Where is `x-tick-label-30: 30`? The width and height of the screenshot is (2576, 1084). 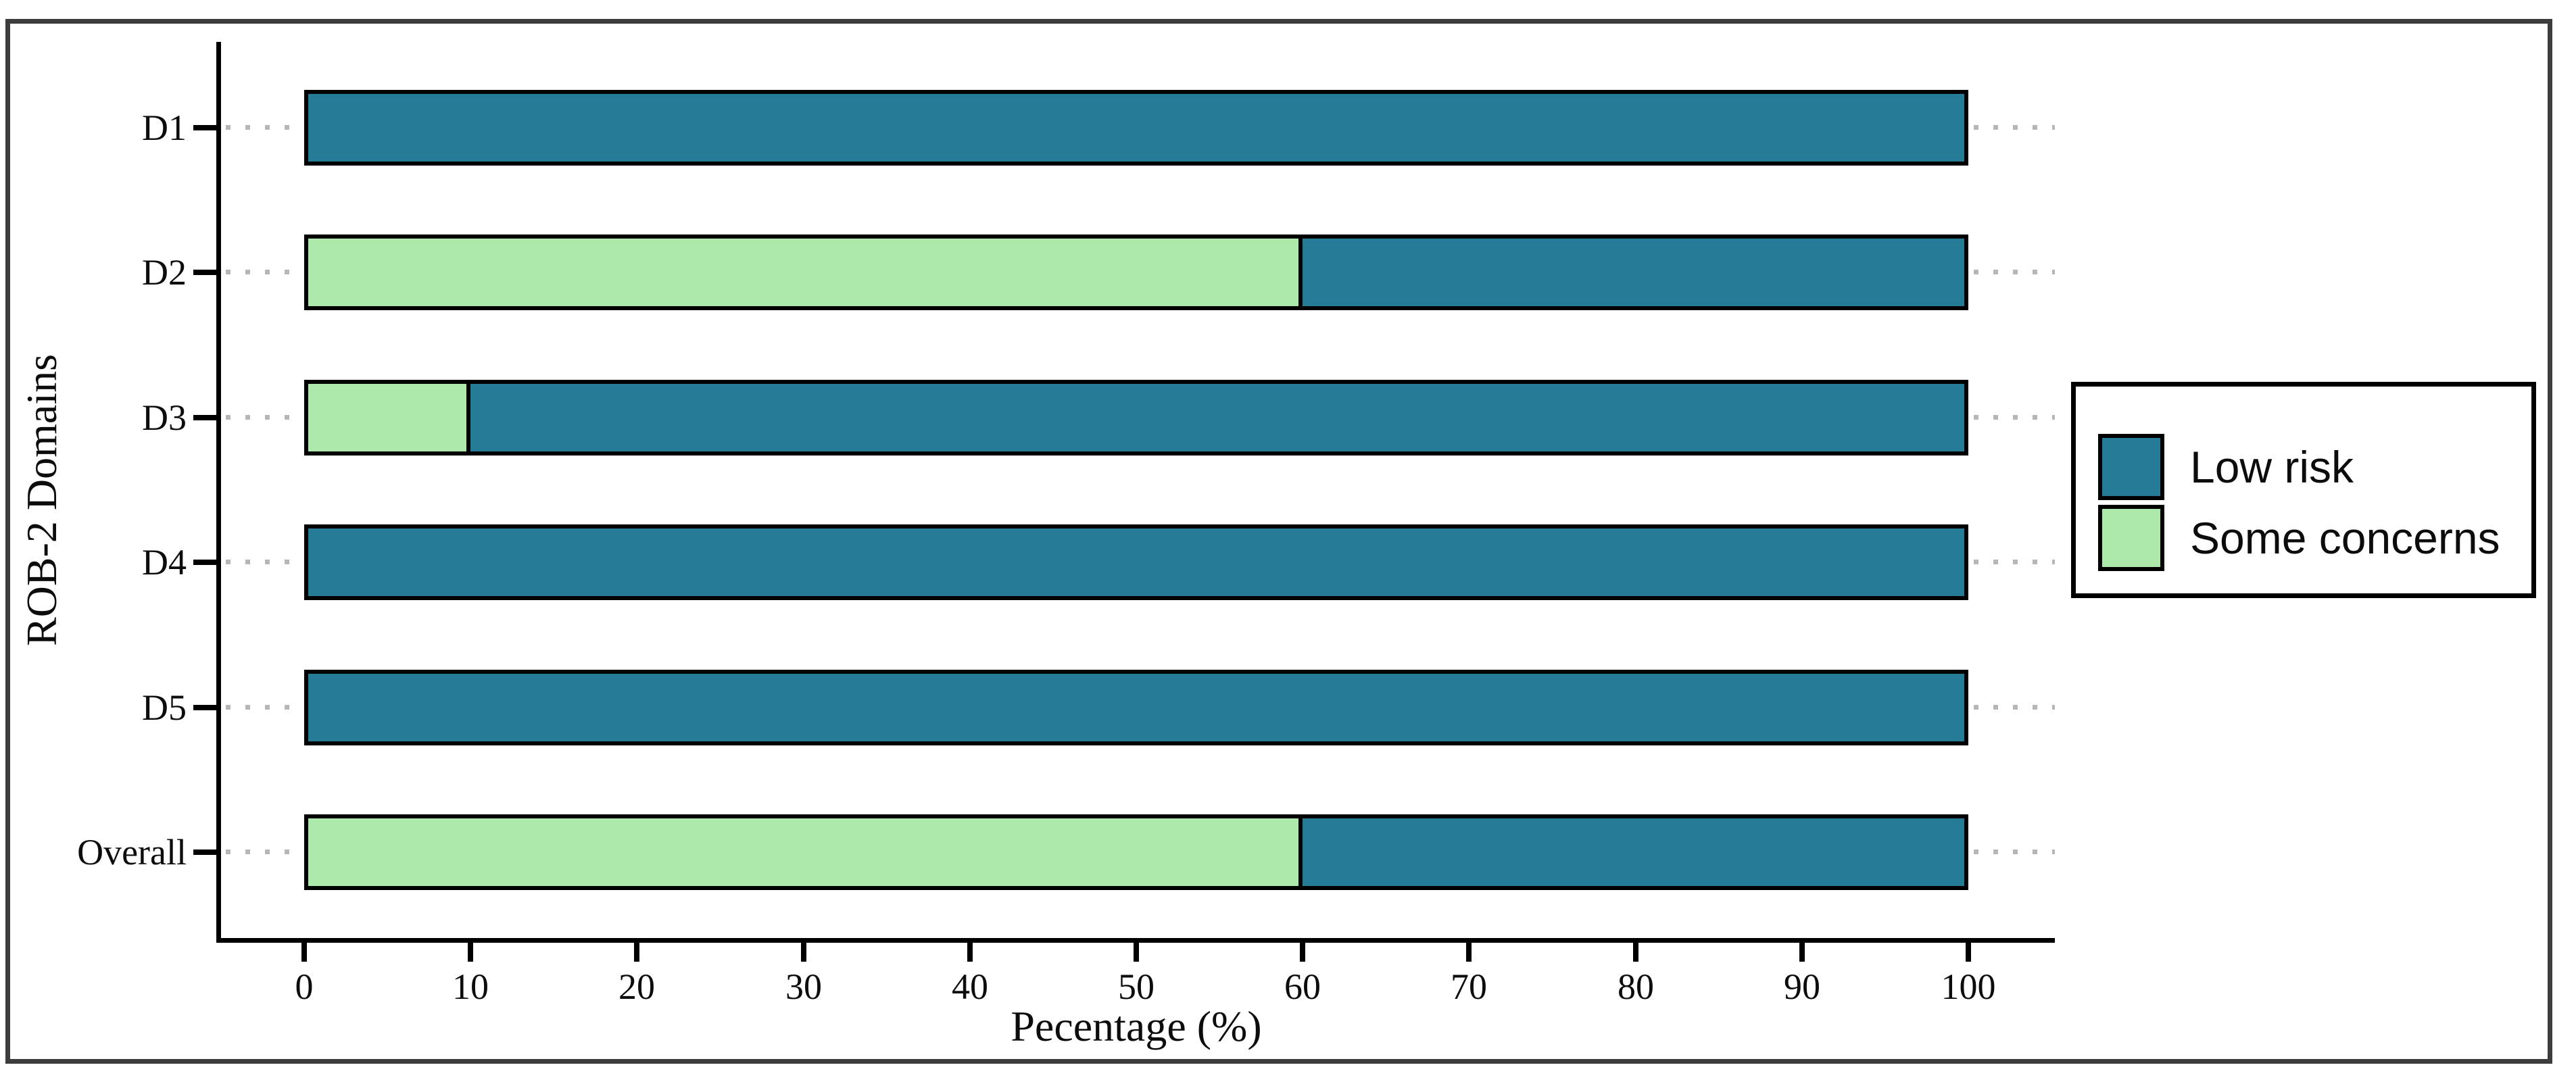 x-tick-label-30: 30 is located at coordinates (803, 986).